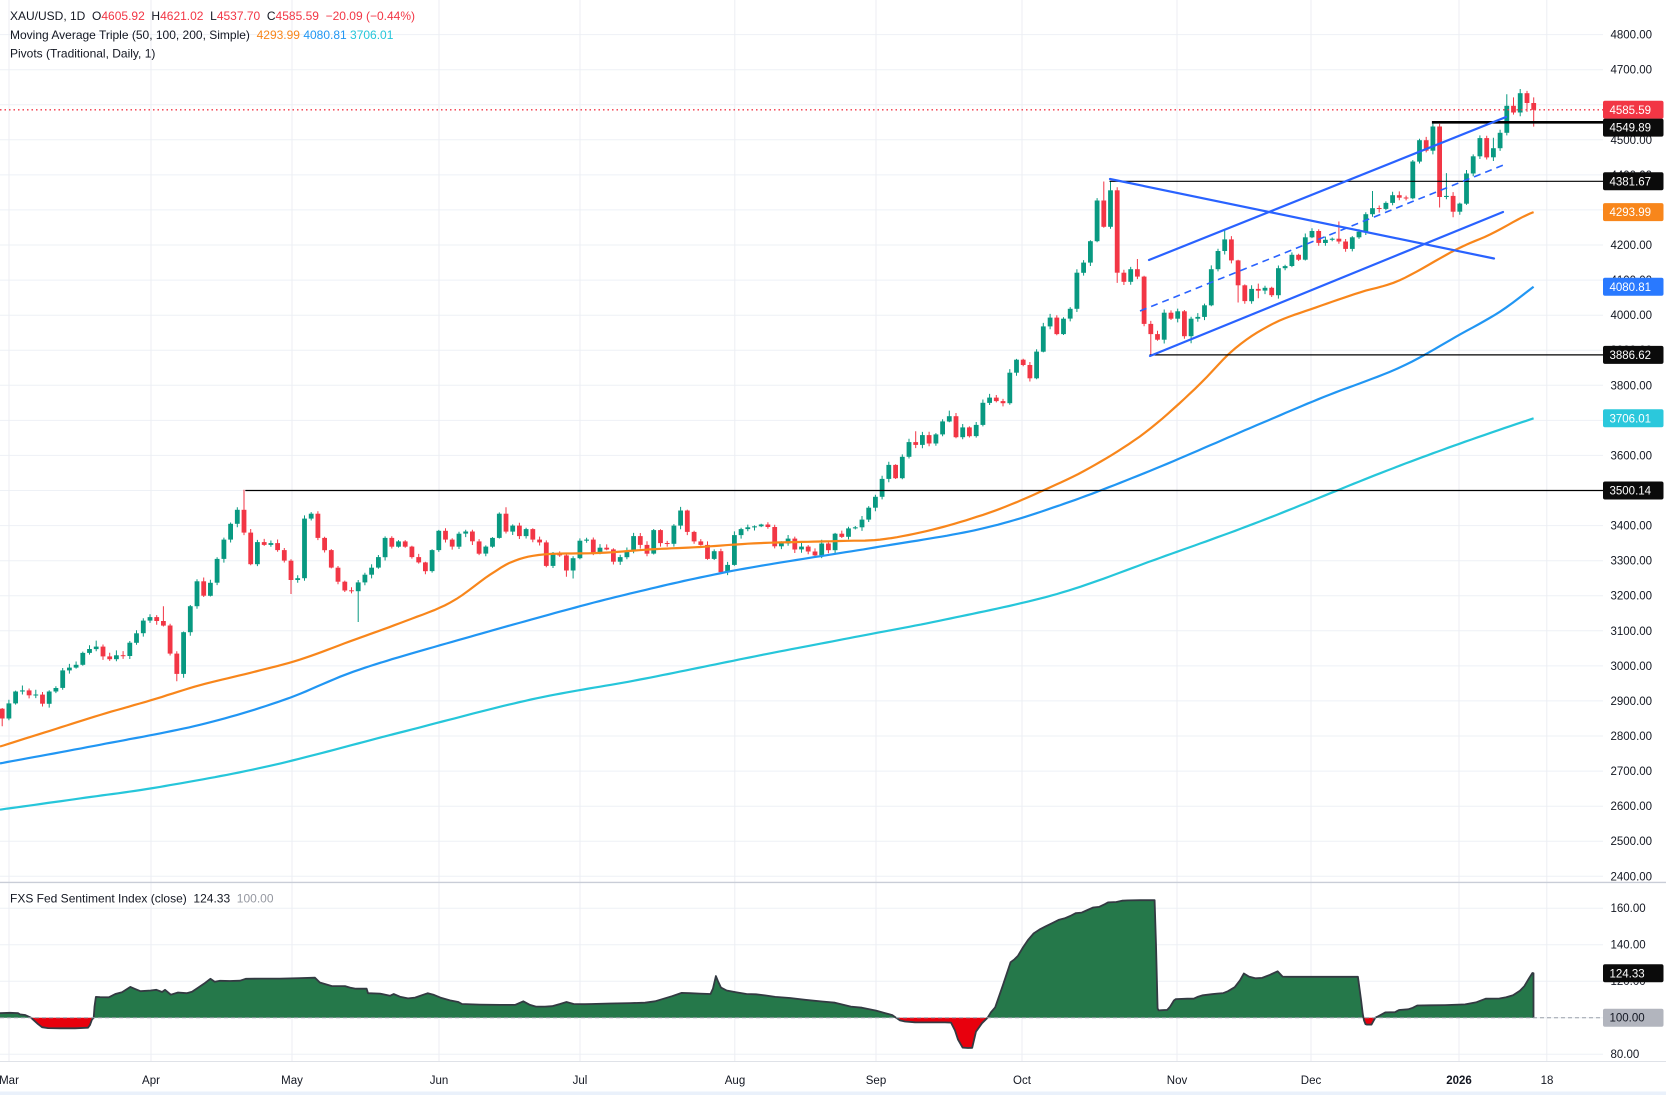 Image resolution: width=1666 pixels, height=1095 pixels. I want to click on svg-text: 140.00, so click(1628, 946).